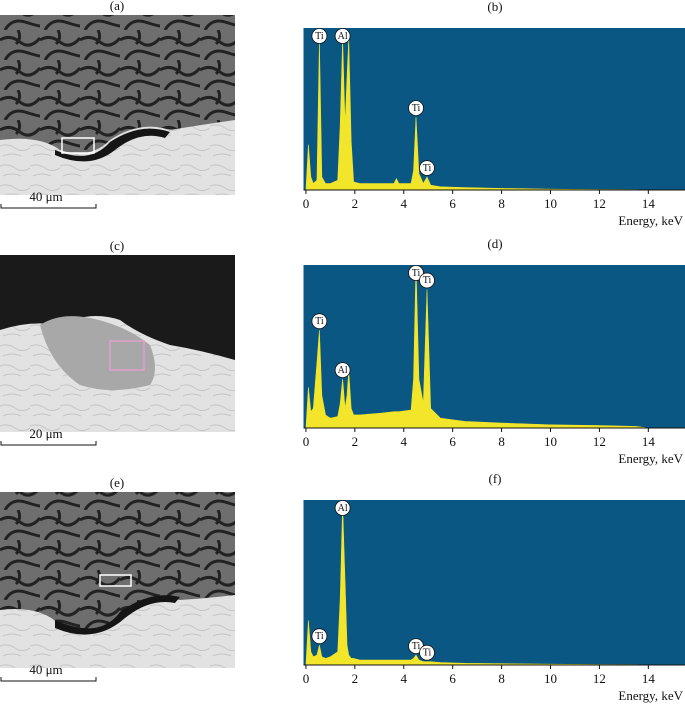 The image size is (685, 710). Describe the element at coordinates (494, 7) in the screenshot. I see `panel-label: (b)` at that location.